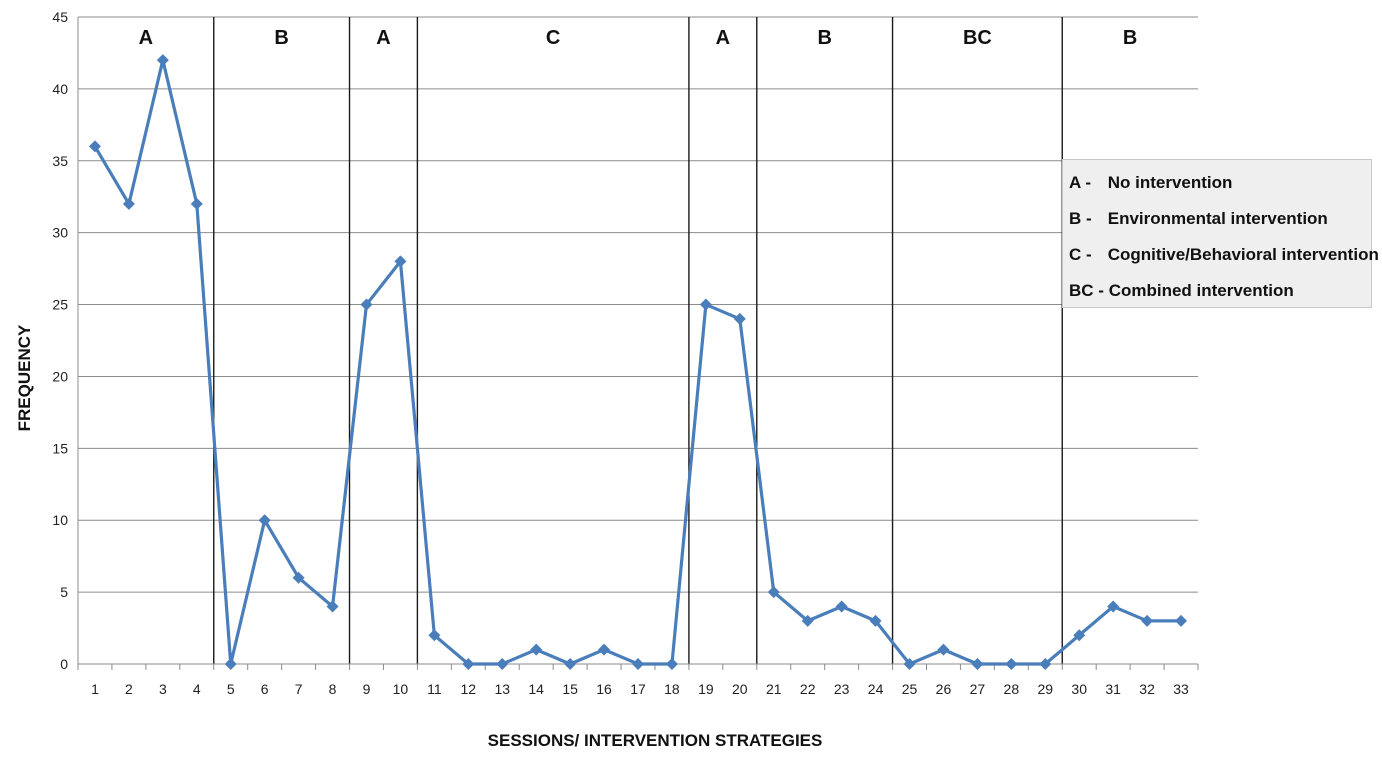 Image resolution: width=1382 pixels, height=768 pixels. Describe the element at coordinates (944, 689) in the screenshot. I see `x-tick-label: 26` at that location.